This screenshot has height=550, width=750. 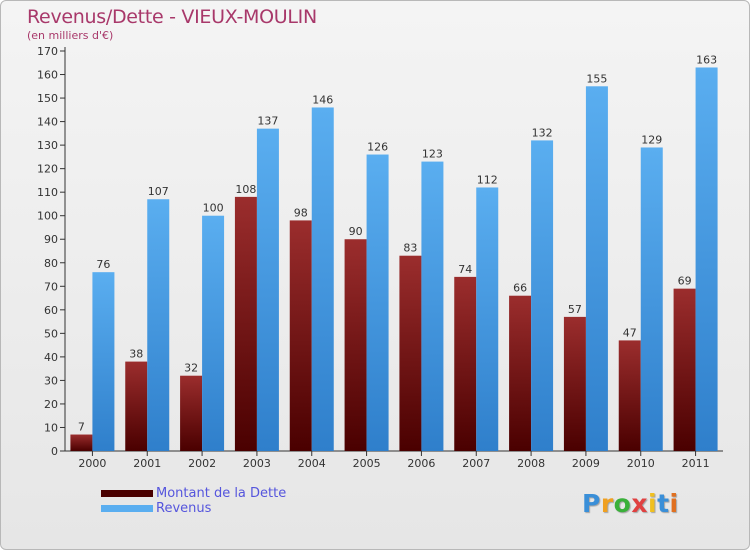 What do you see at coordinates (51, 239) in the screenshot?
I see `y-tick-label: 90` at bounding box center [51, 239].